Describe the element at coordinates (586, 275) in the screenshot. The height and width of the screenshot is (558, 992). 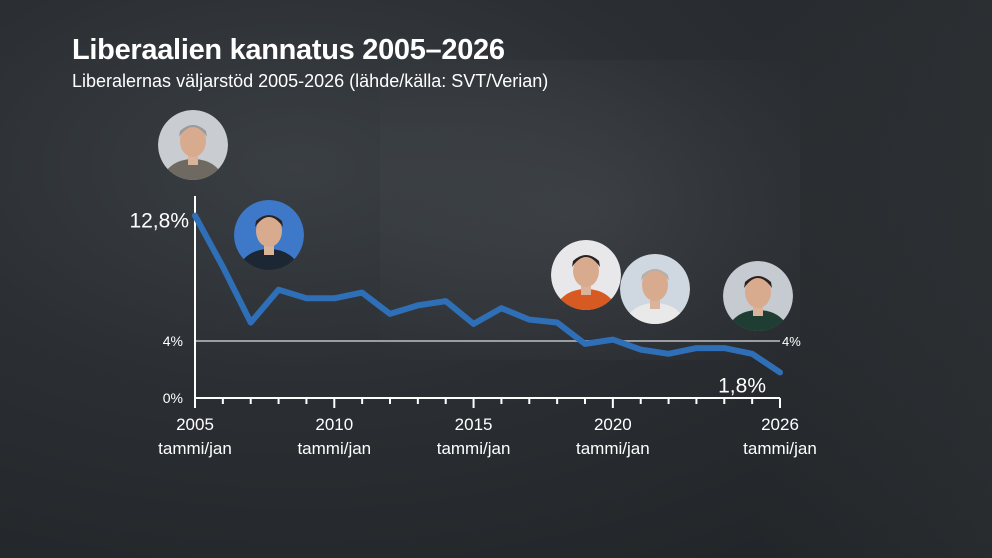
I see `person-orange-top-icon` at that location.